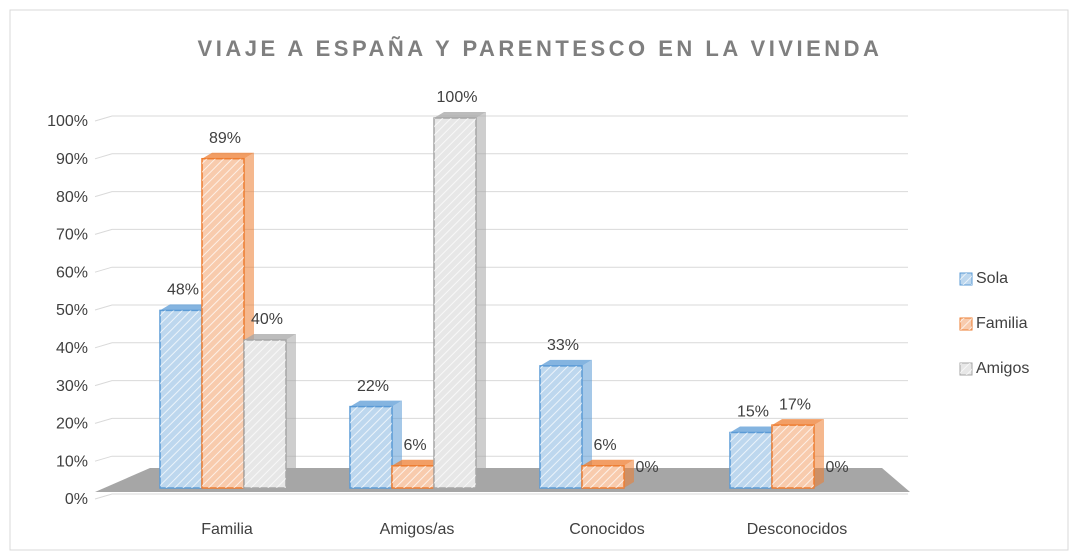 The width and height of the screenshot is (1079, 560). I want to click on y-tick-label: 80%, so click(72, 197).